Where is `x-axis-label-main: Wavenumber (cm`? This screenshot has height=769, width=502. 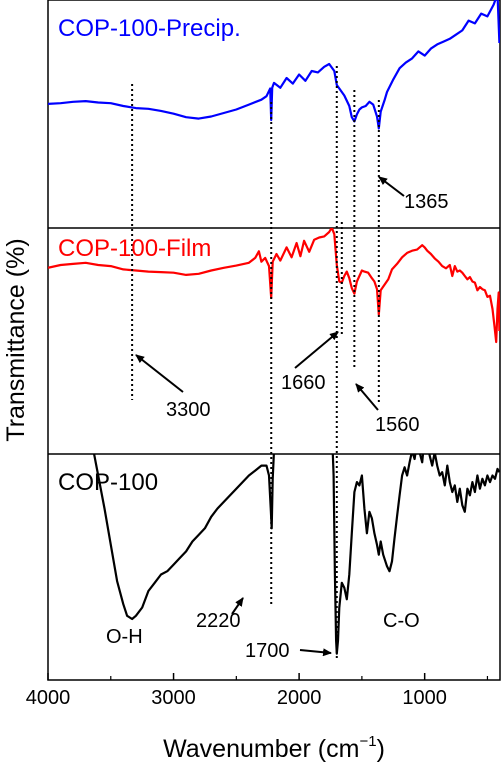 x-axis-label-main: Wavenumber (cm is located at coordinates (261, 749).